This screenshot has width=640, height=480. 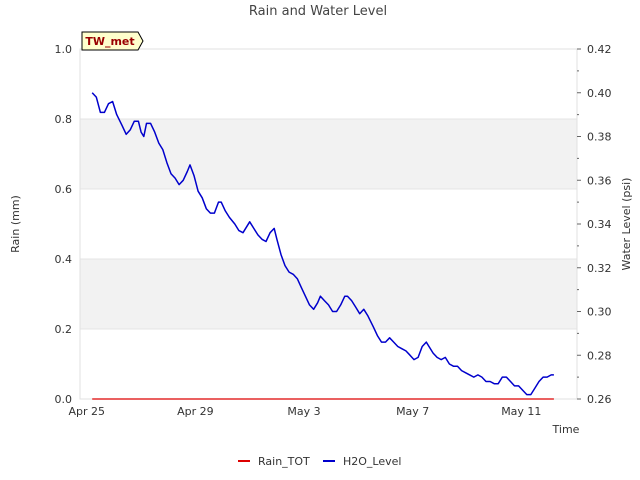 What do you see at coordinates (599, 93) in the screenshot?
I see `y-right-tick-label-7: 0.40` at bounding box center [599, 93].